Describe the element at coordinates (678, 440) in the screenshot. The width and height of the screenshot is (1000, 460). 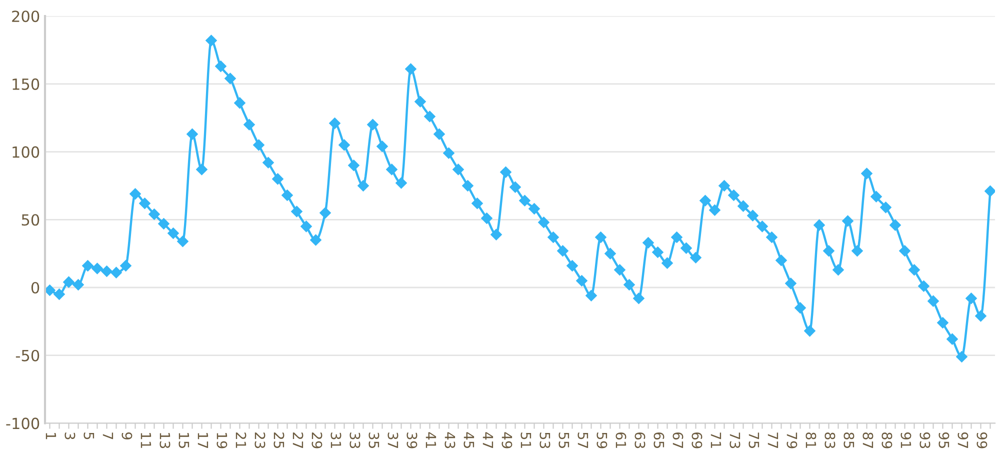
I see `x-tick-label: 67` at that location.